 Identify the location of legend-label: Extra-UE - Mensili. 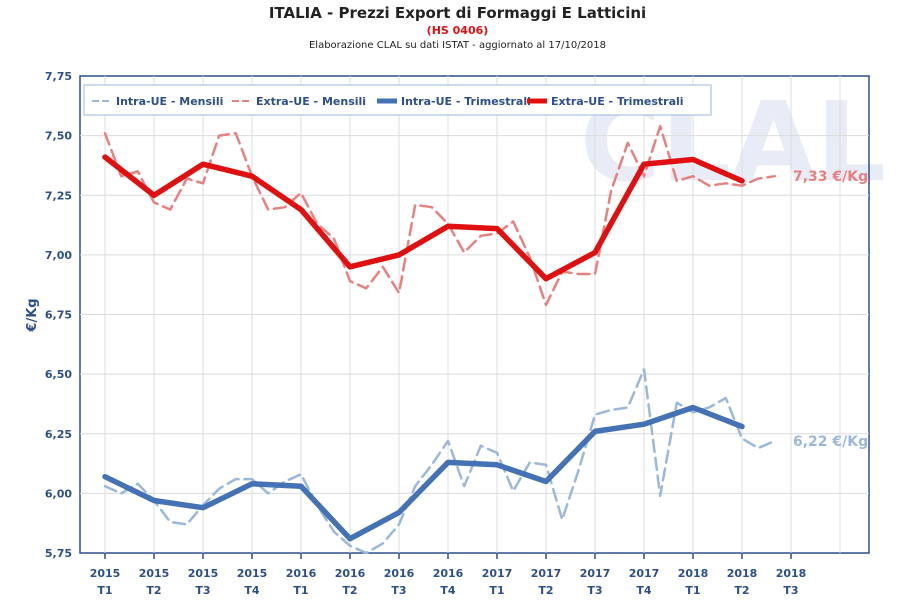
(311, 101).